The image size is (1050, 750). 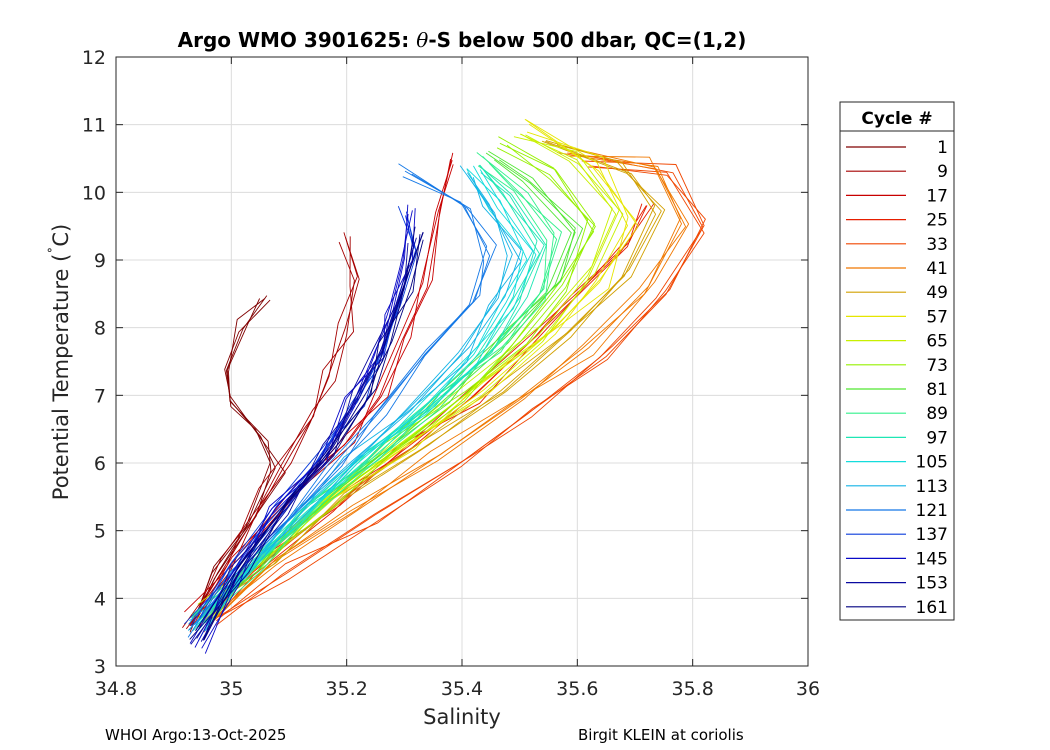 I want to click on legend-label: 105, so click(x=932, y=463).